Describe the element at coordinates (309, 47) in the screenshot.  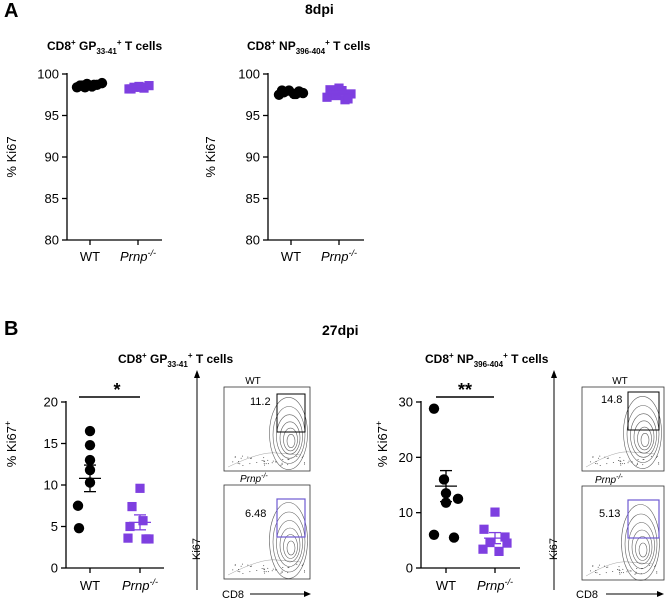
I see `chart-a2-title: CD8+ NP396-404+ T cells` at that location.